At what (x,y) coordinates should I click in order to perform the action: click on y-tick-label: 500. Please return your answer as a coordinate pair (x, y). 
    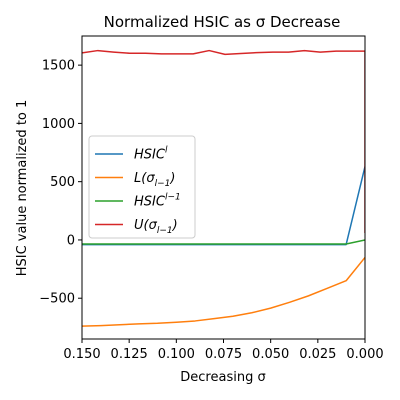
    Looking at the image, I should click on (62, 182).